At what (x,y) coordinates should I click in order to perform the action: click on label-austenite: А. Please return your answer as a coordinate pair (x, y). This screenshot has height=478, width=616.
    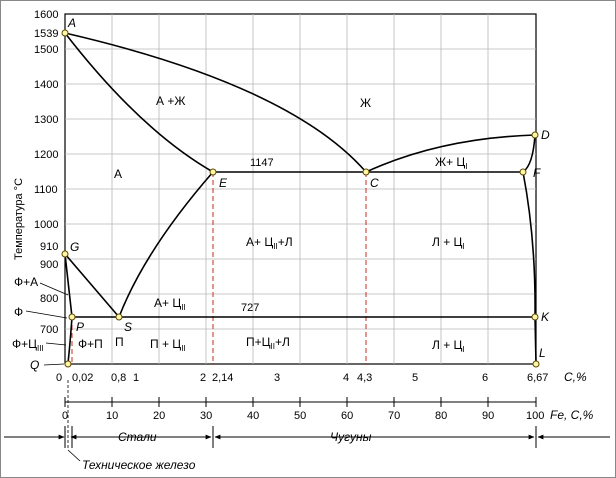
    Looking at the image, I should click on (118, 174).